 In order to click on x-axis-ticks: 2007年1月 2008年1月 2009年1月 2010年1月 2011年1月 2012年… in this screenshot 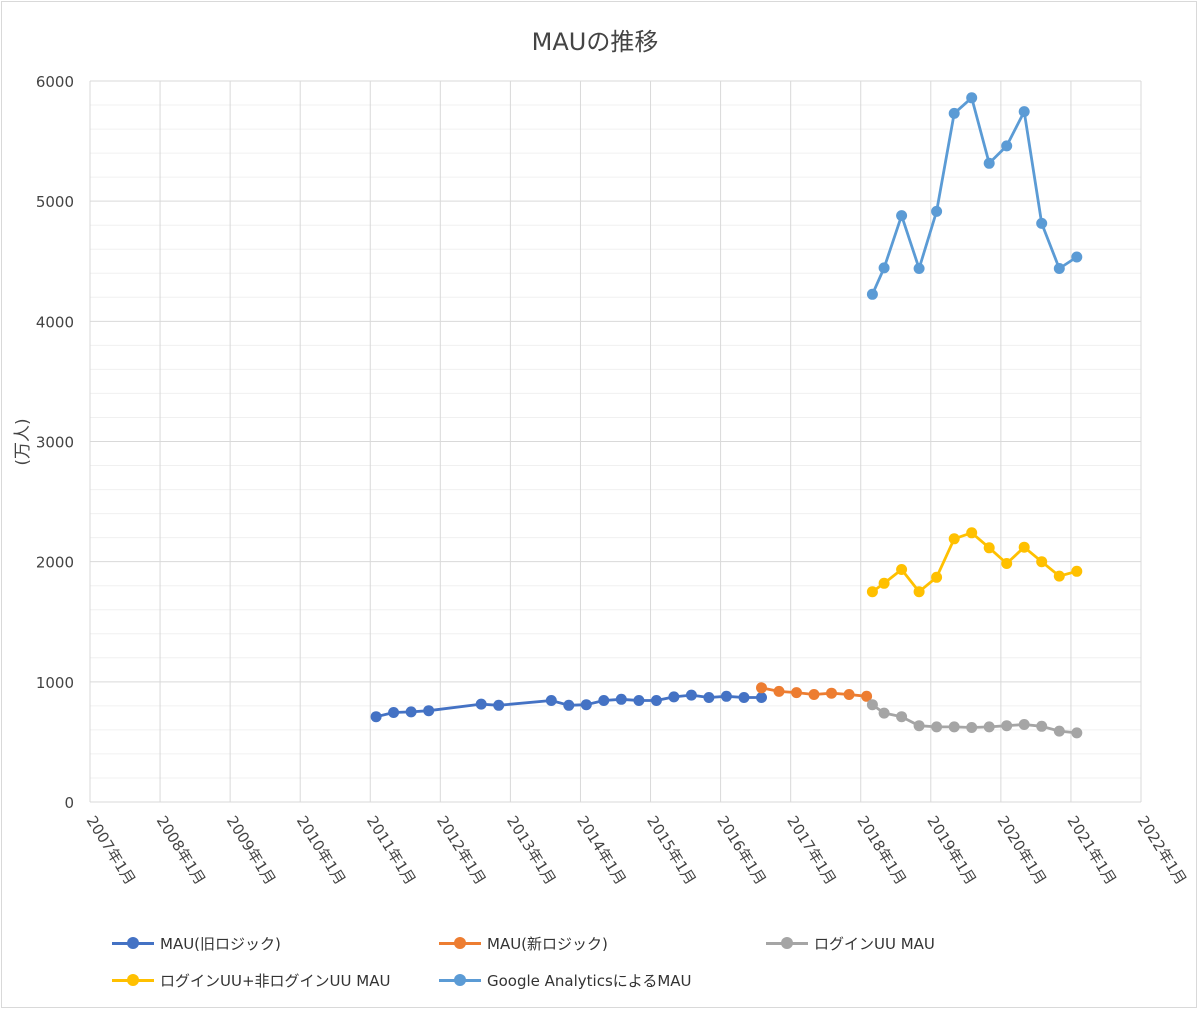, I will do `click(636, 850)`.